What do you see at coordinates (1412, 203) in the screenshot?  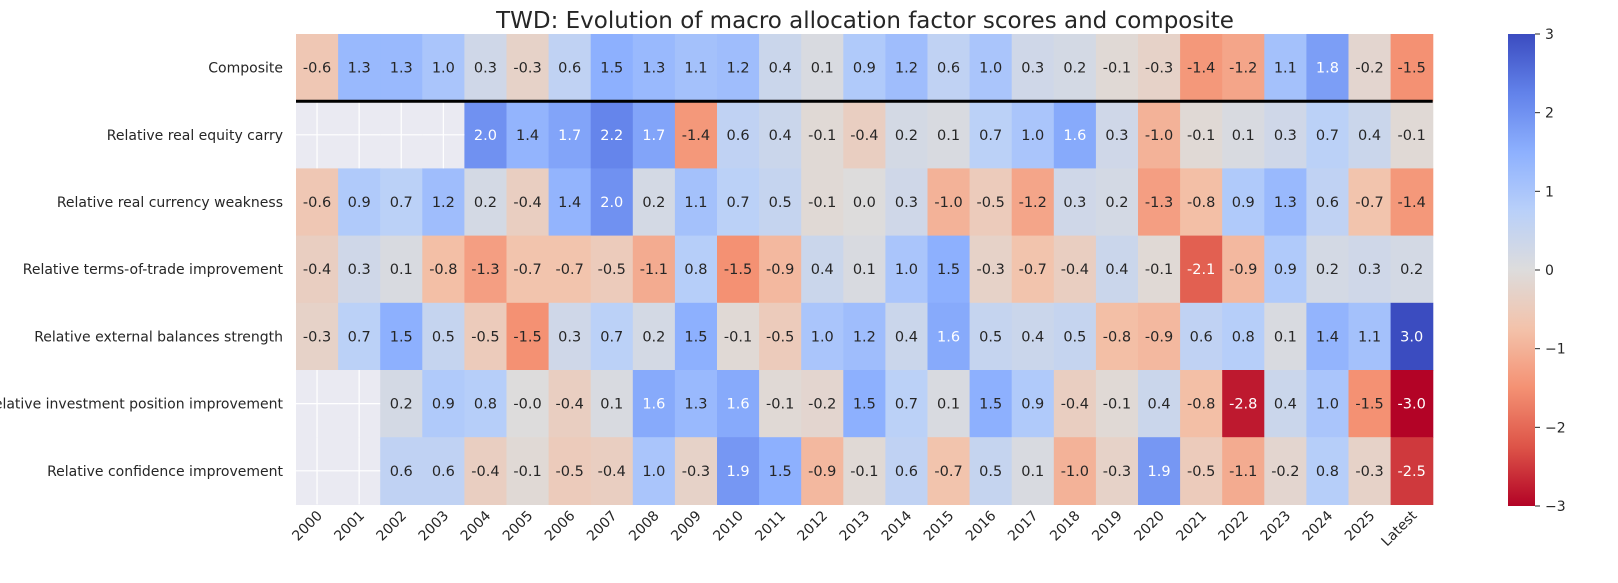 I see `cell-value-label: -1.4` at bounding box center [1412, 203].